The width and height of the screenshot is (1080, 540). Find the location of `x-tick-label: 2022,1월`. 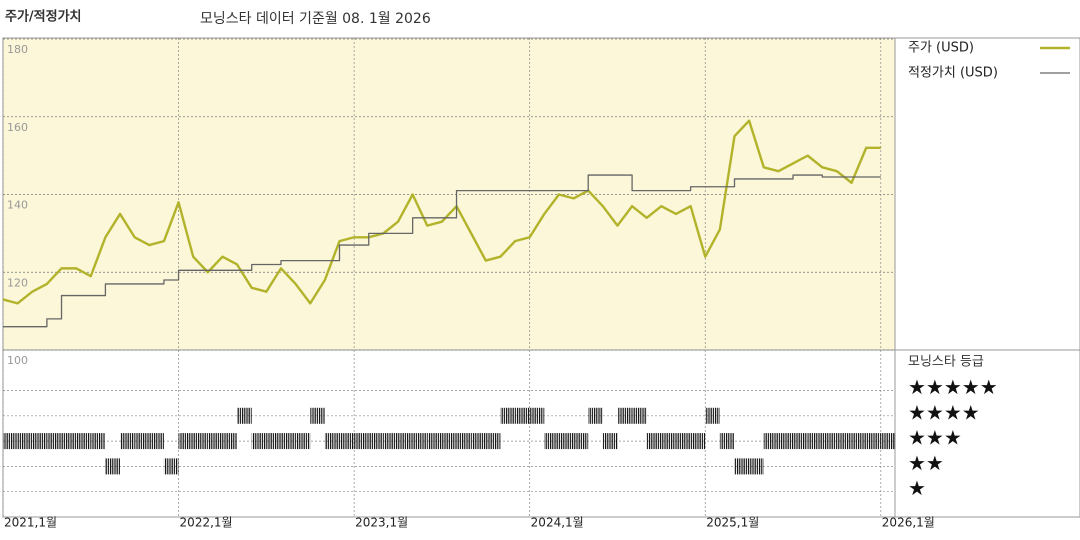

x-tick-label: 2022,1월 is located at coordinates (206, 523).